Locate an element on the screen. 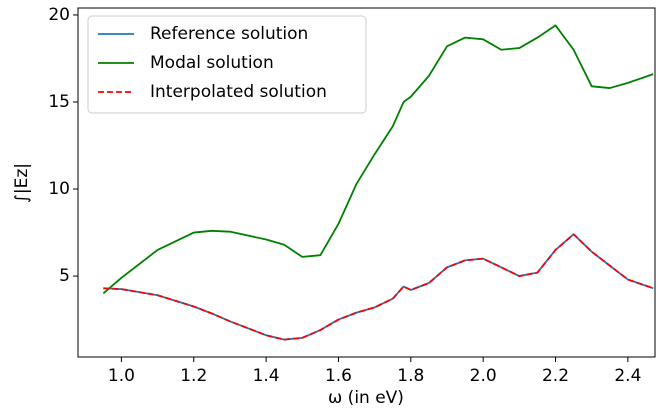 This screenshot has width=666, height=412. x-tick-label: 1.4 is located at coordinates (266, 376).